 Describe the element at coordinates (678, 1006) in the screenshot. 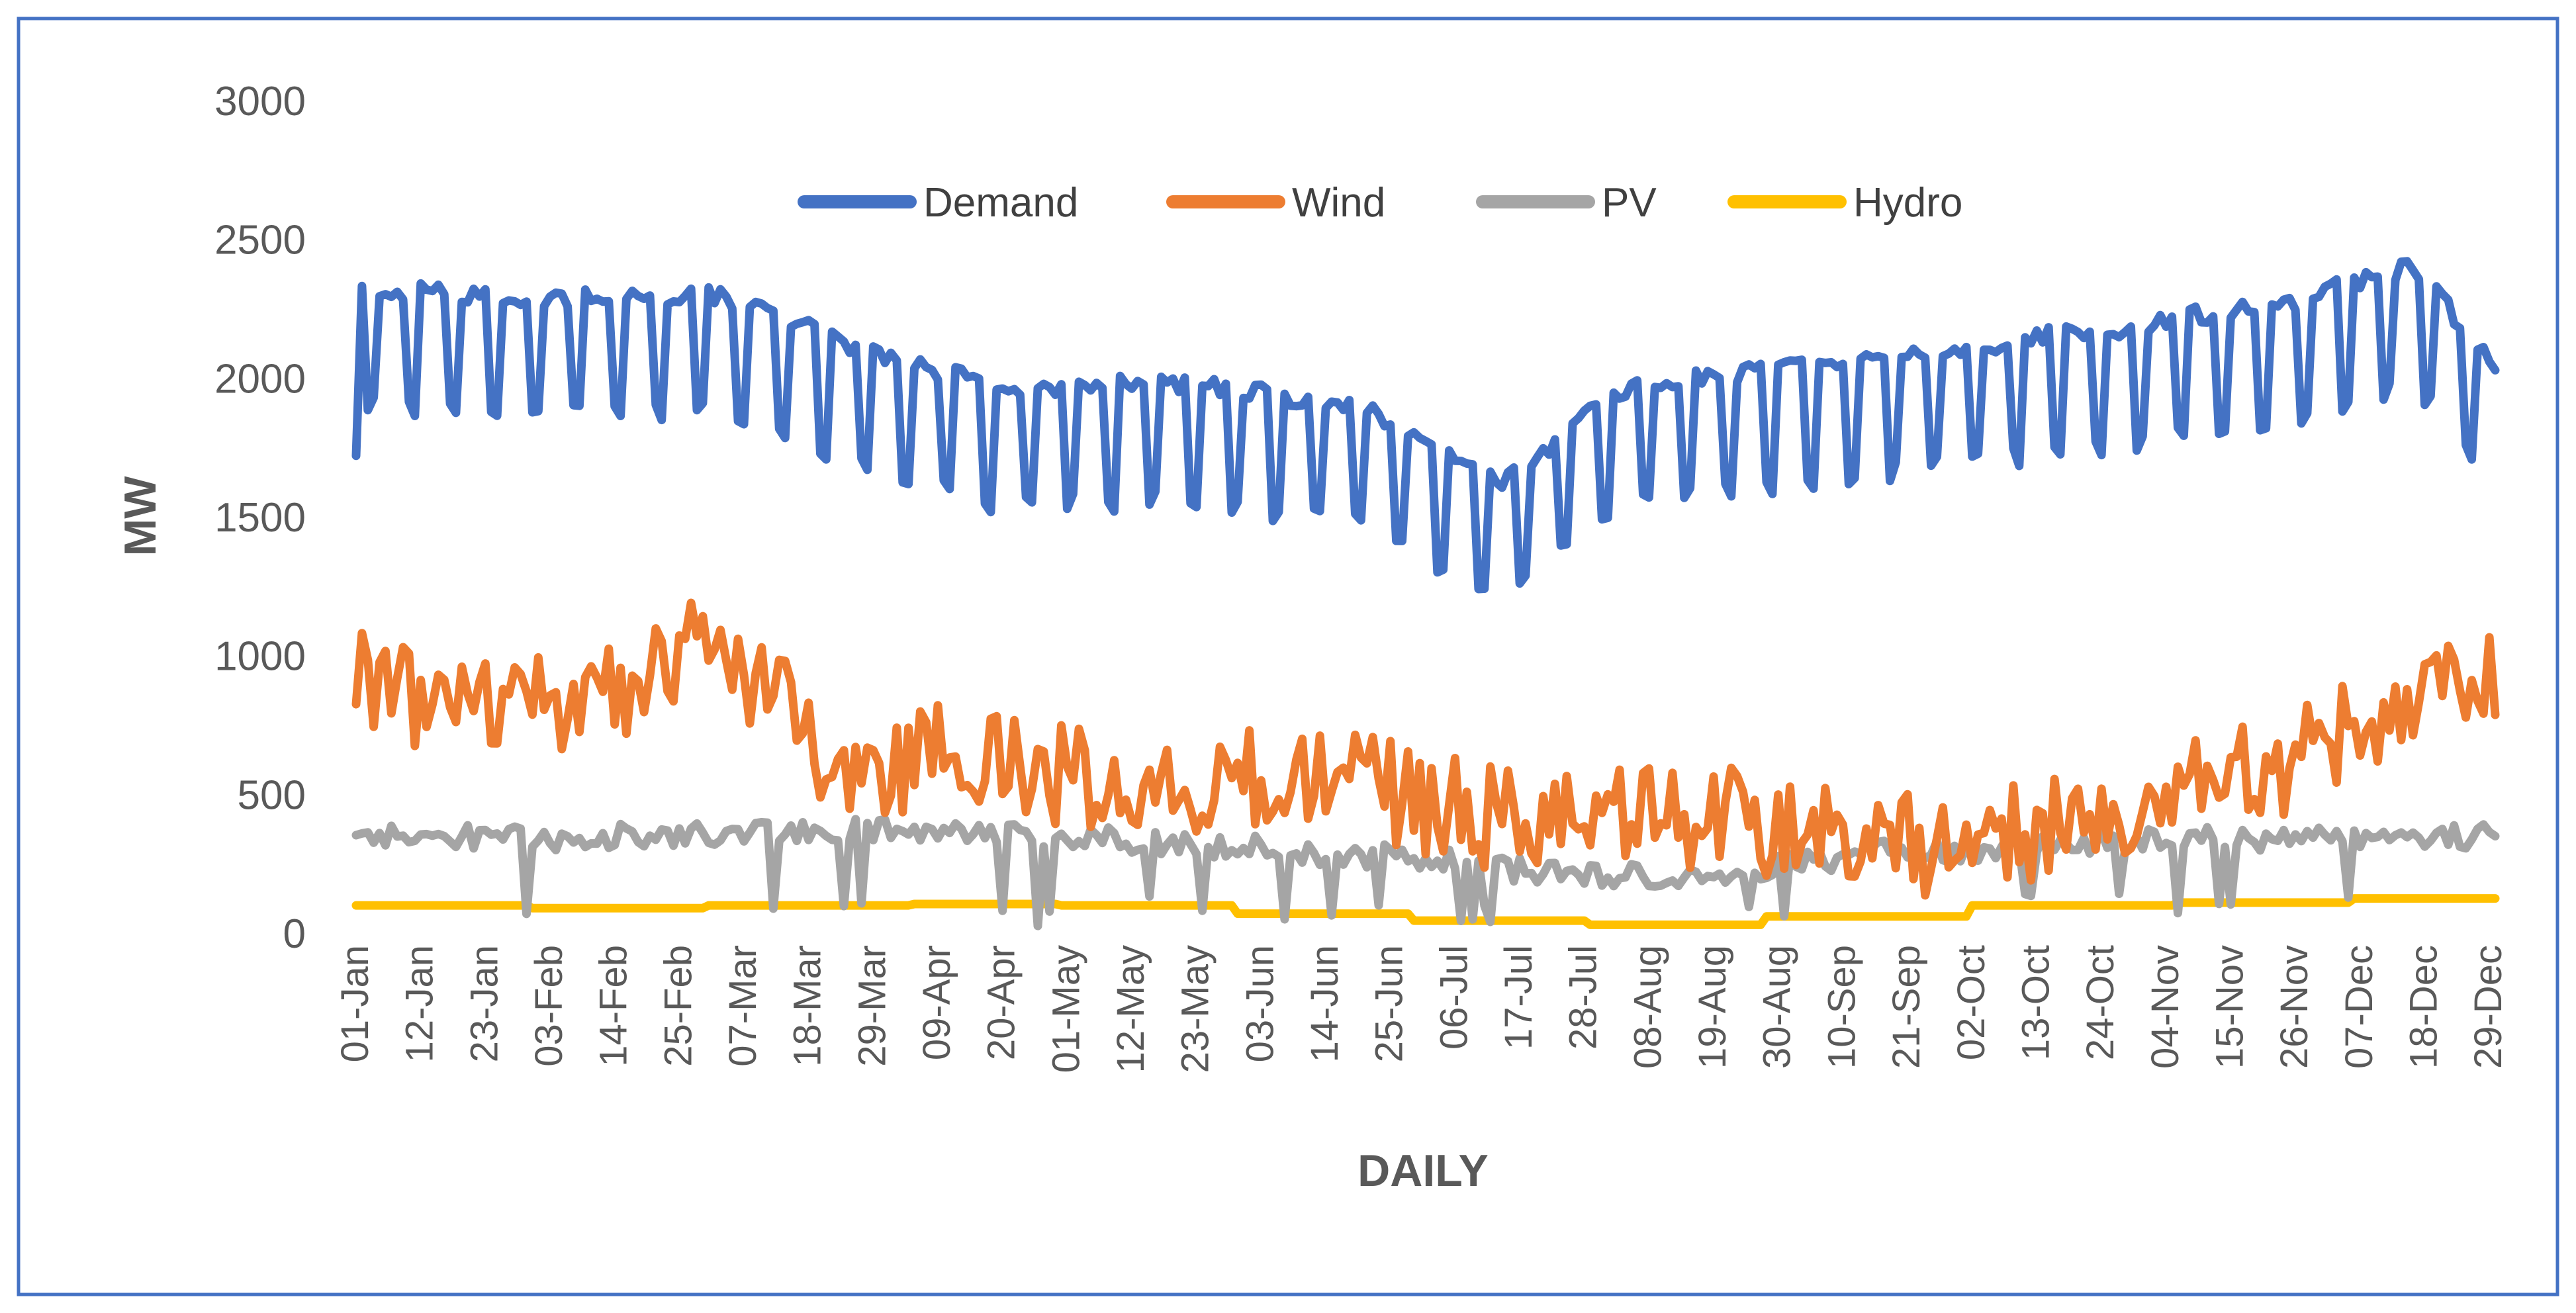

I see `x-tick-label: 25-Feb` at that location.